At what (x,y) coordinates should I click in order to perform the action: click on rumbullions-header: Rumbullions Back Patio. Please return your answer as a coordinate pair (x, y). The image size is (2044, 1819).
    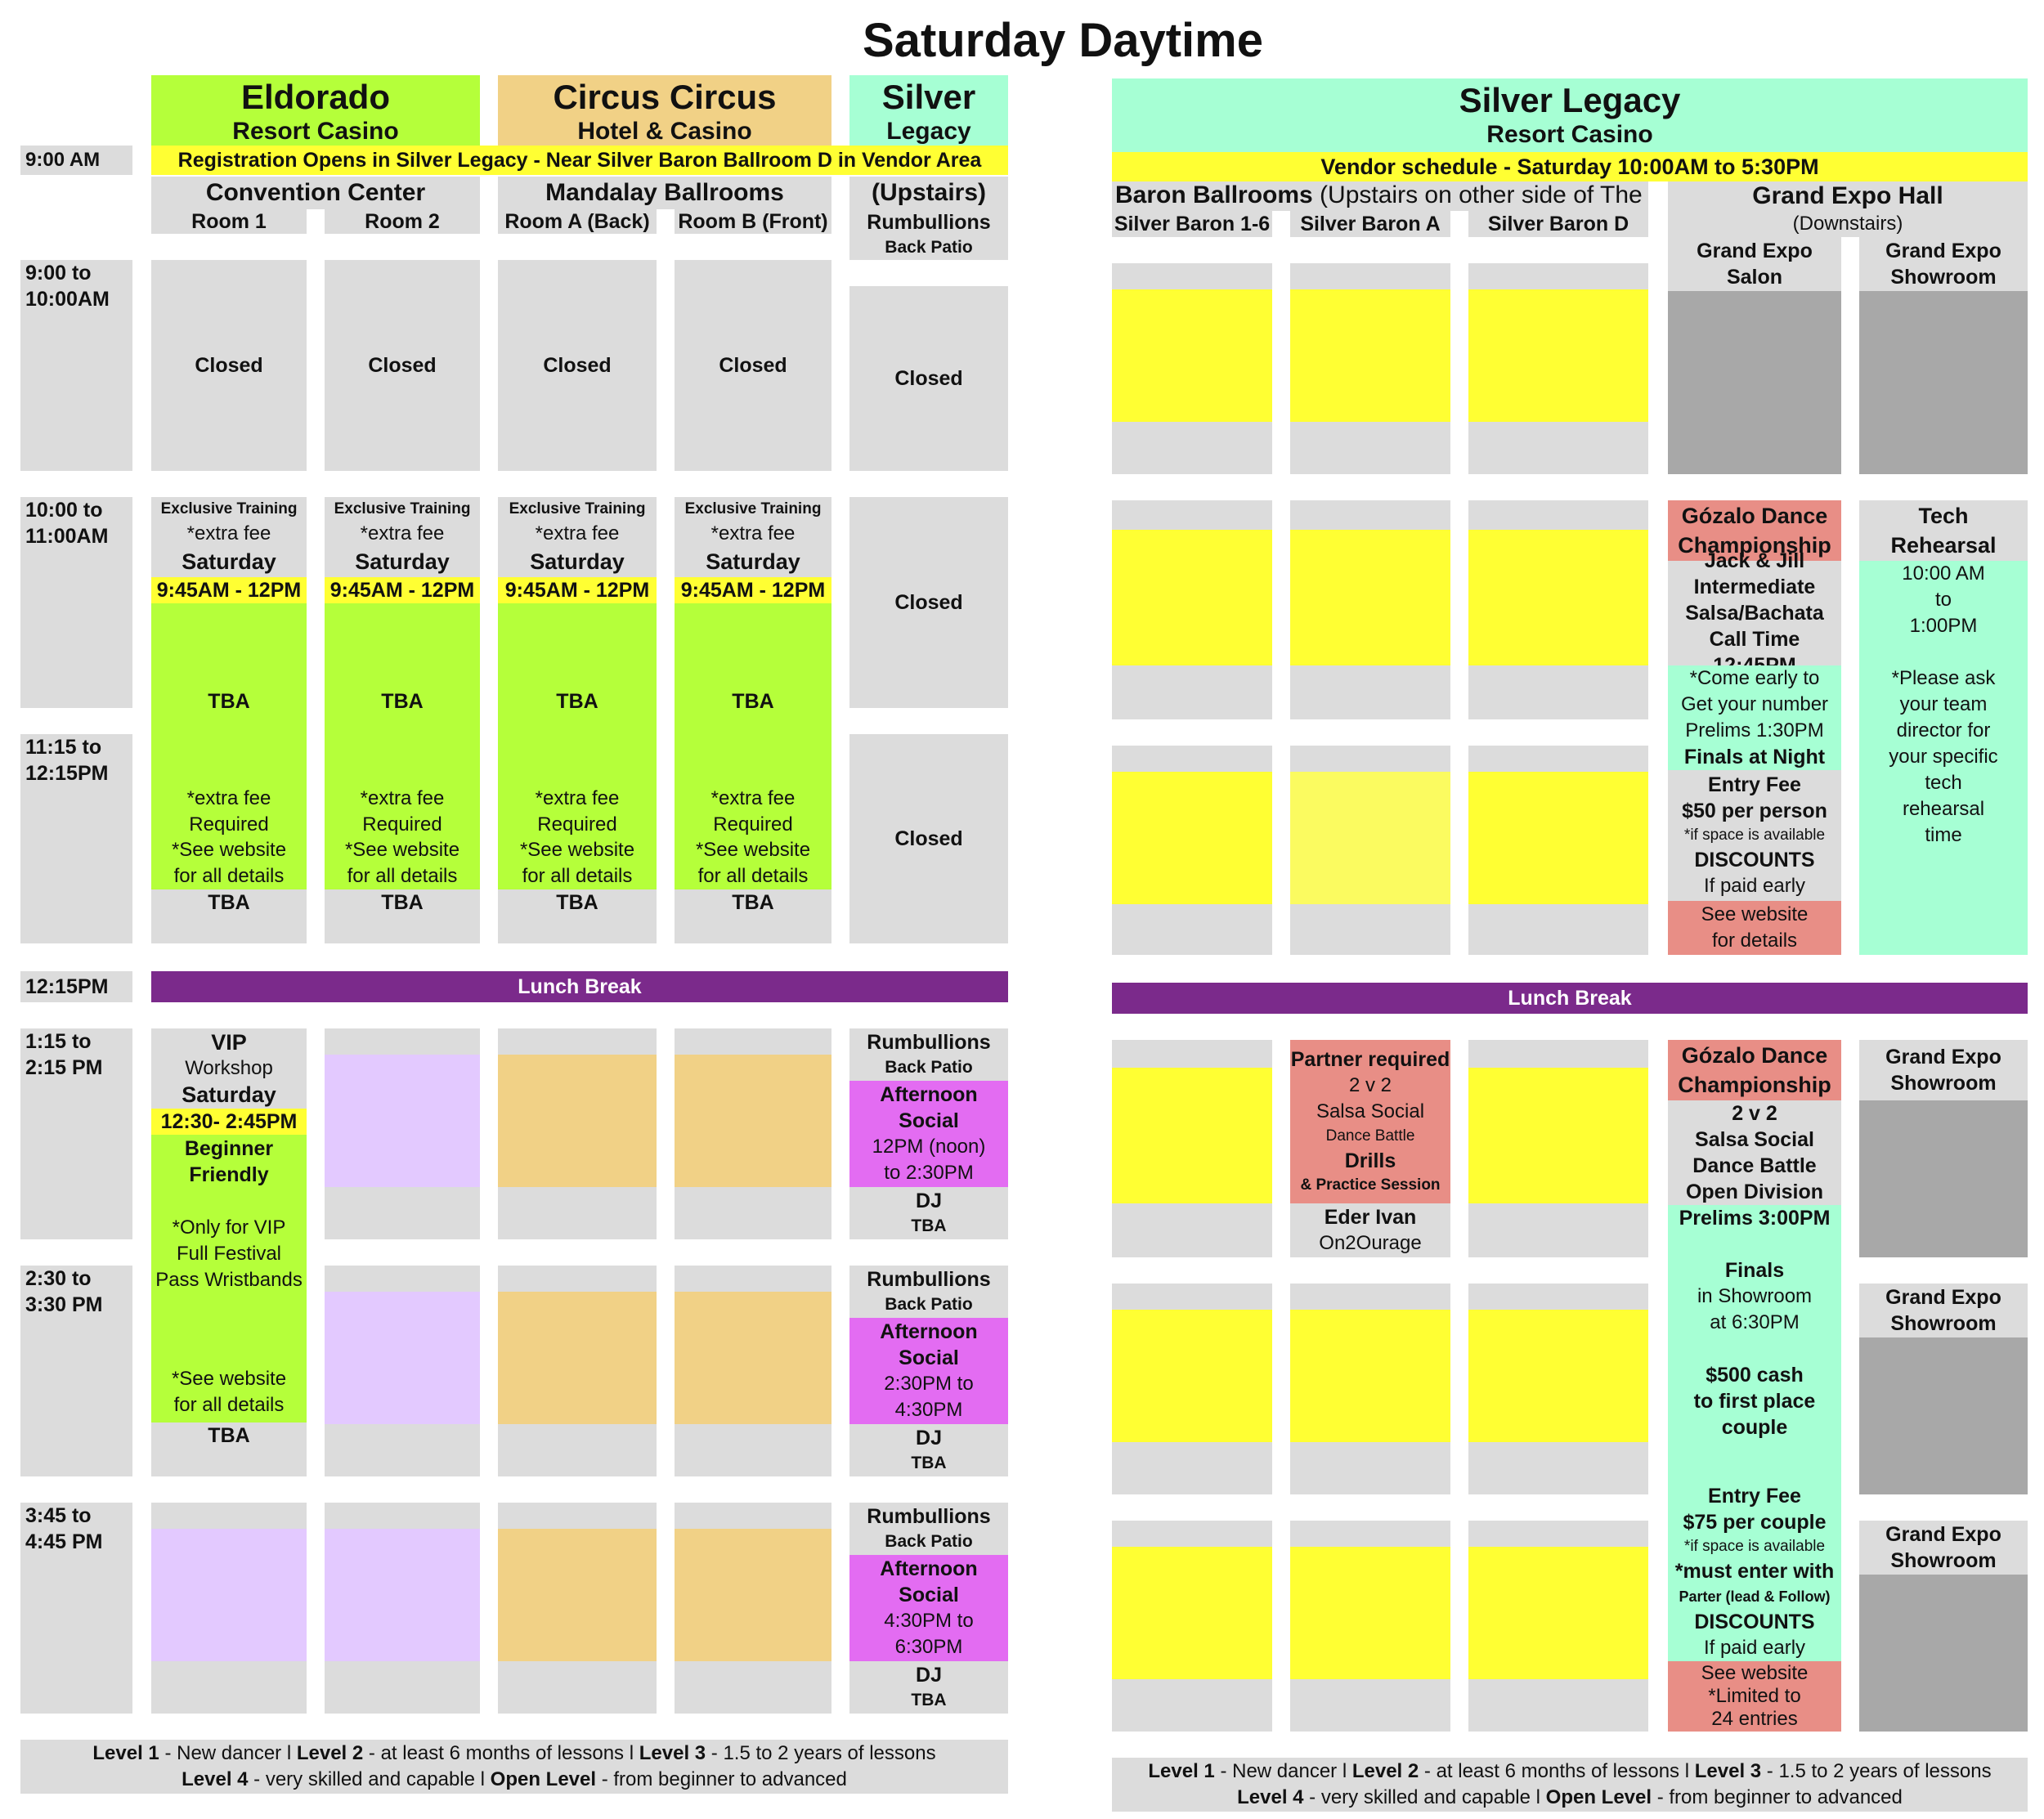
    Looking at the image, I should click on (928, 234).